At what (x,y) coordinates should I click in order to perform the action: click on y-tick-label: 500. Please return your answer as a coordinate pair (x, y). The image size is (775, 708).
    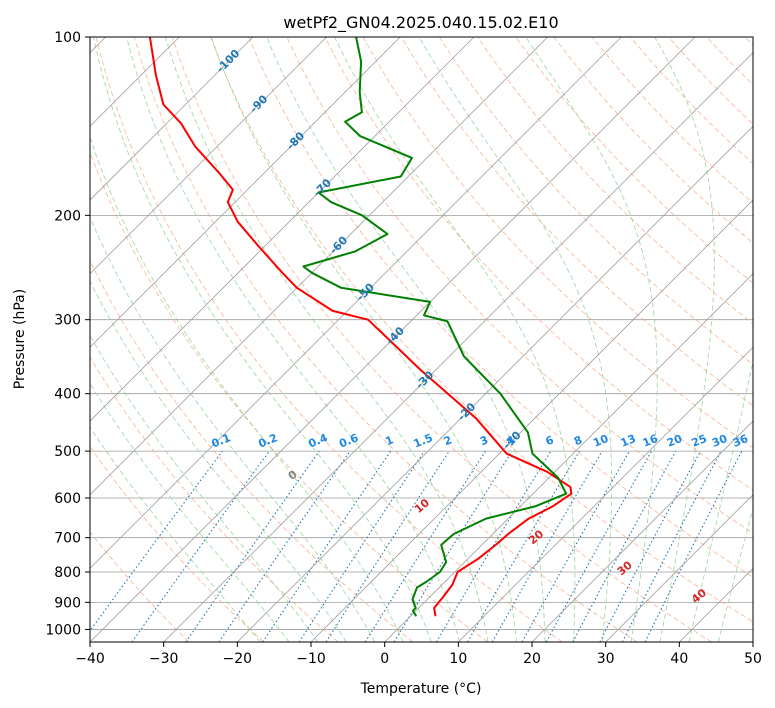
    Looking at the image, I should click on (67, 452).